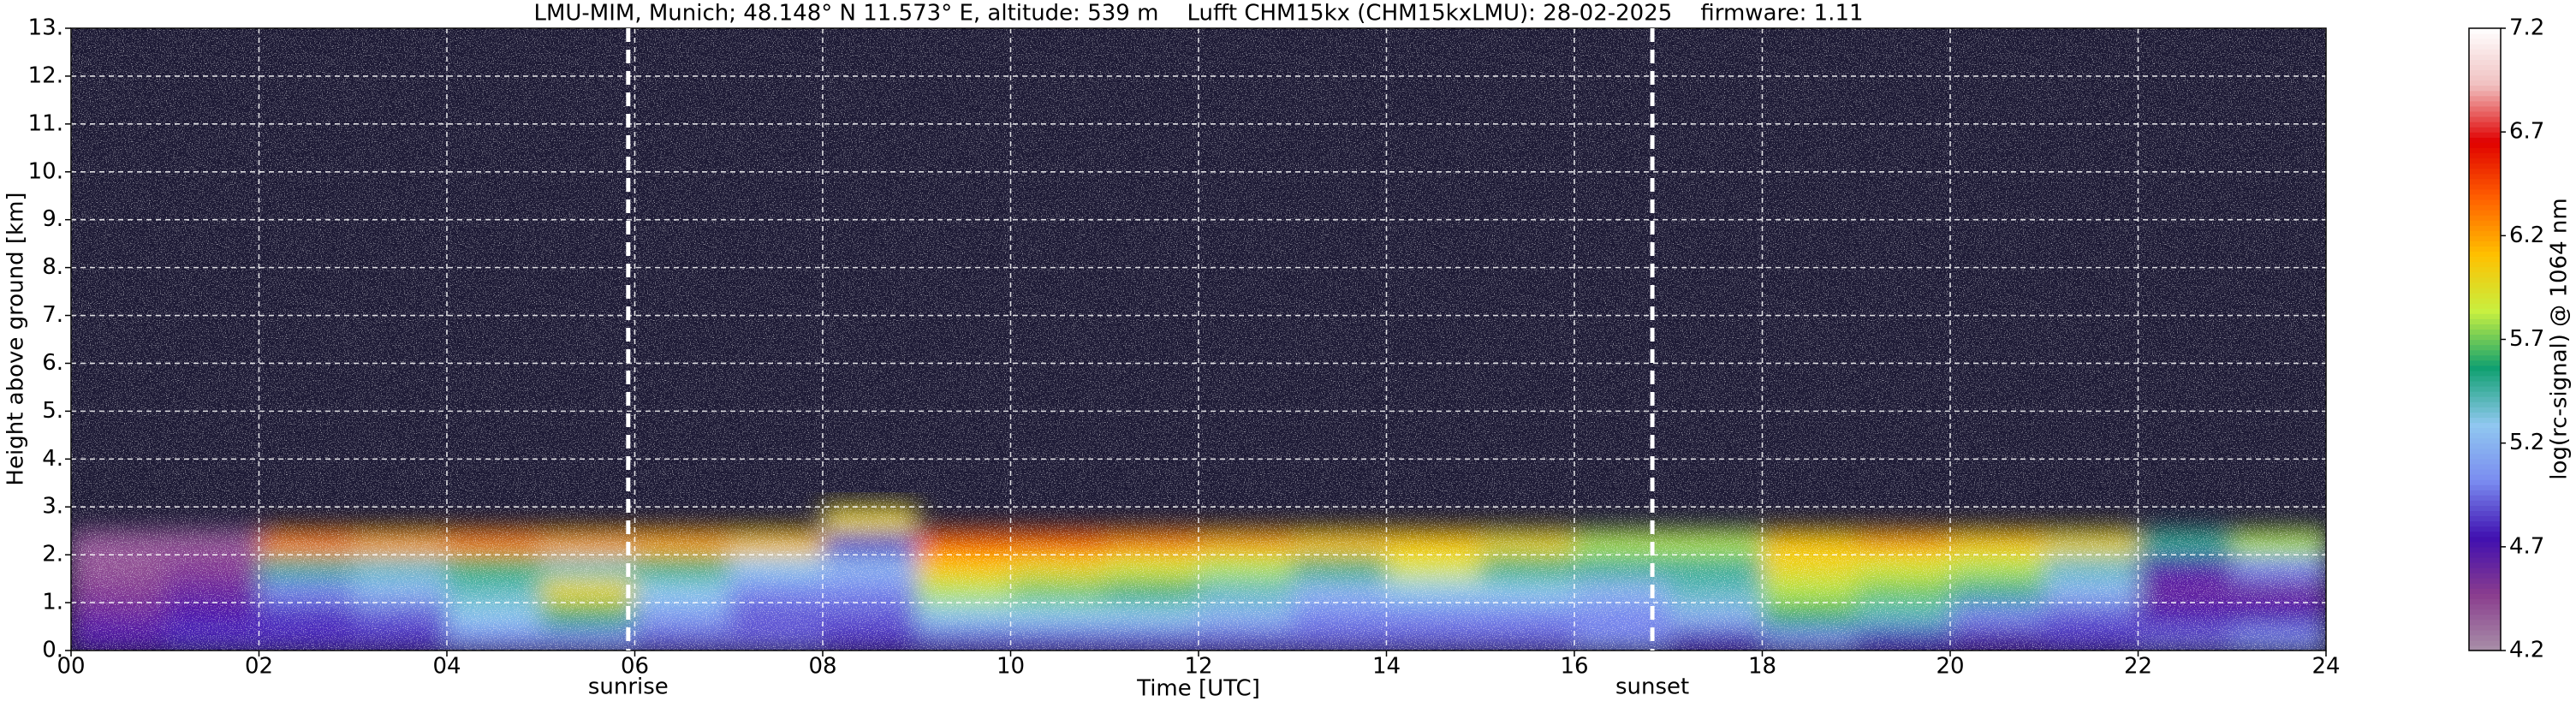  What do you see at coordinates (1950, 667) in the screenshot?
I see `x-tick-label: 20` at bounding box center [1950, 667].